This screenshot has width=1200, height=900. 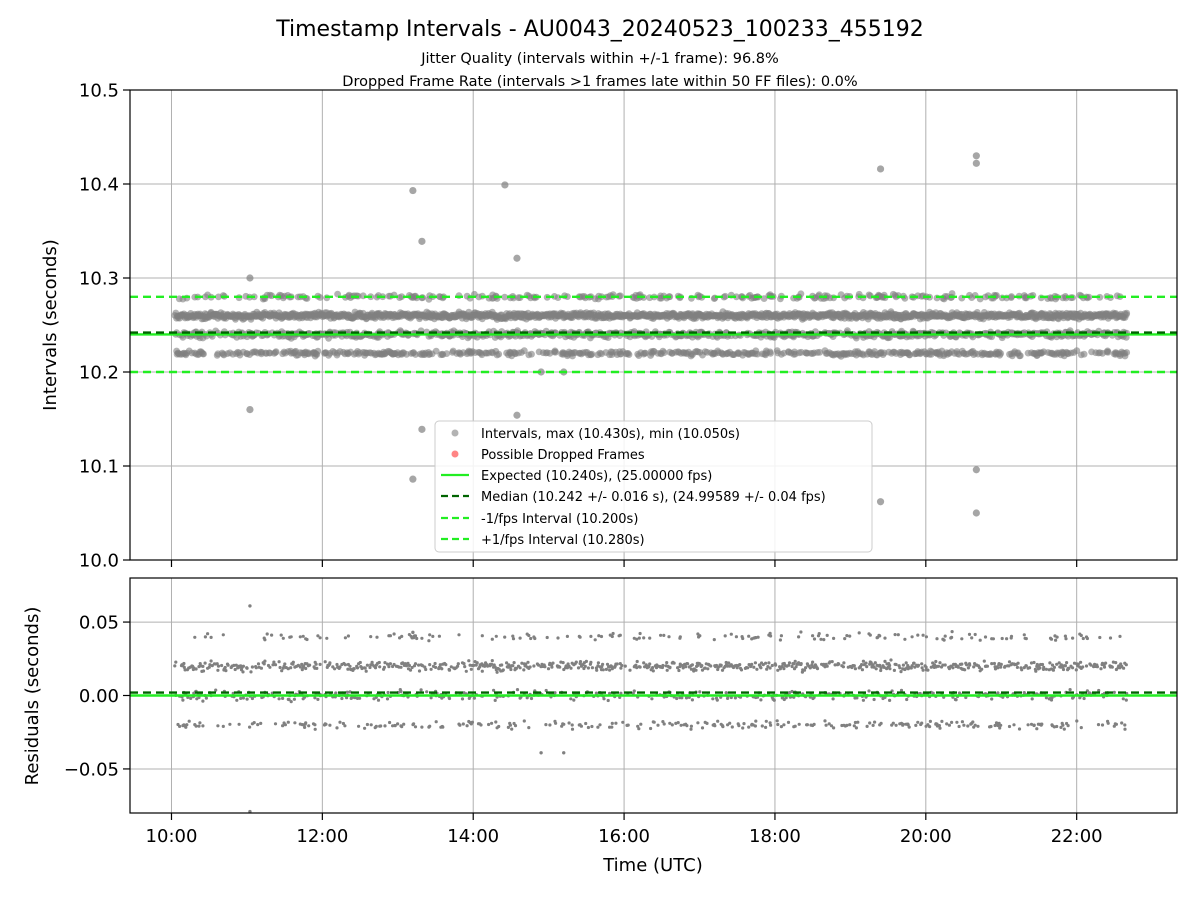 What do you see at coordinates (172, 836) in the screenshot?
I see `x-tick-label: 10:00` at bounding box center [172, 836].